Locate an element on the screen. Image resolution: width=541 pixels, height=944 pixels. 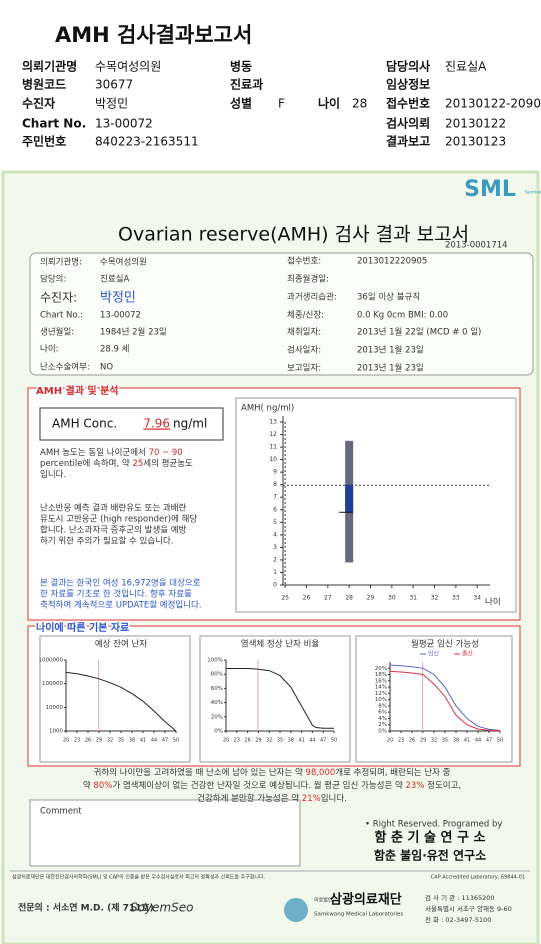
text: 합니다. 난소과자극 증후군의 발생을 예방 is located at coordinates (113, 530).